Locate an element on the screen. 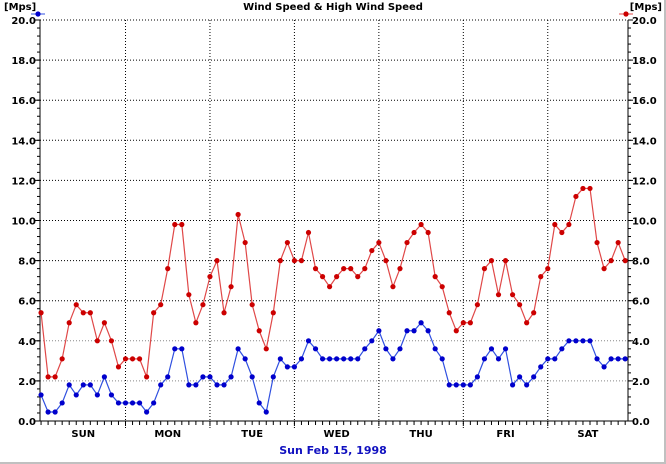 The image size is (666, 464). y-tick-label-left: 16.0 is located at coordinates (23, 101).